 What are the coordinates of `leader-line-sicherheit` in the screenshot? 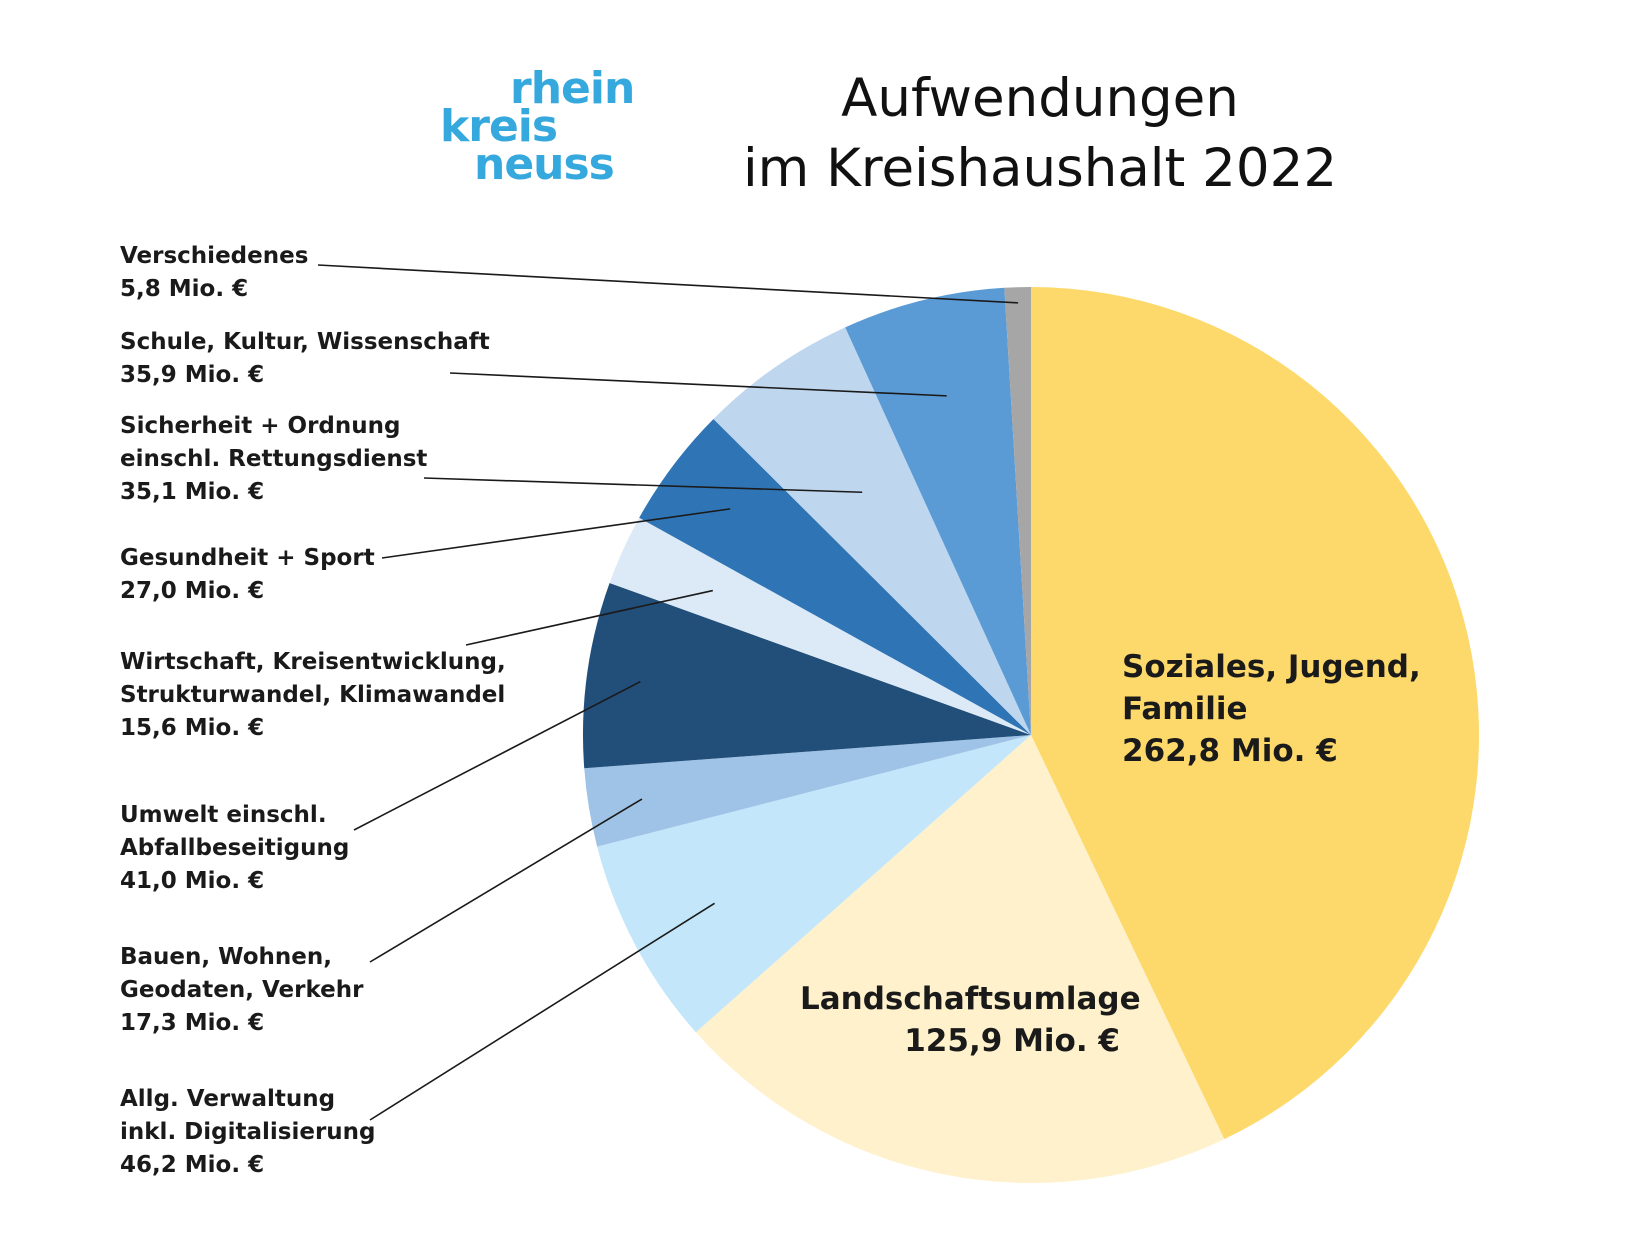 It's located at (643, 485).